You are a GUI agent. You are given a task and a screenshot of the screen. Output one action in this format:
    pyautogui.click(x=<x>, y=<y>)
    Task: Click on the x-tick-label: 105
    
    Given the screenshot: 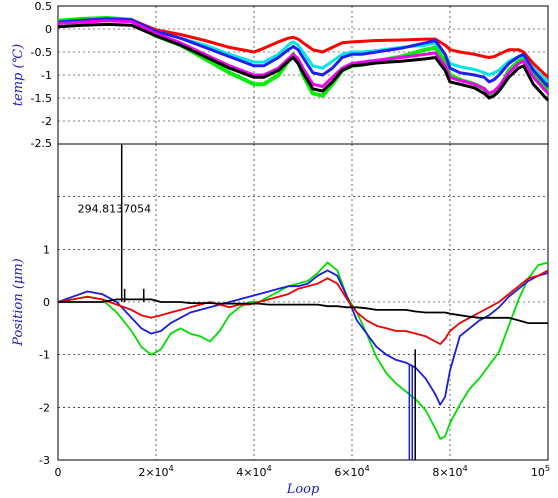 What is the action you would take?
    pyautogui.click(x=540, y=471)
    